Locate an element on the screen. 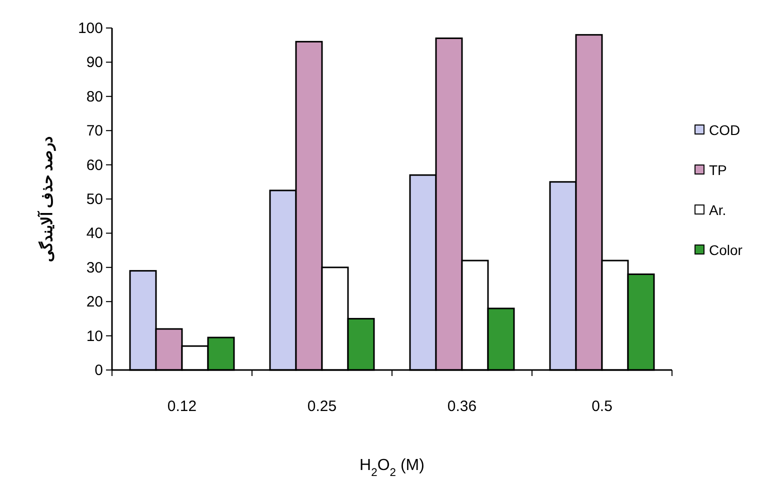 The width and height of the screenshot is (762, 483). legend-label: Ar. is located at coordinates (717, 210).